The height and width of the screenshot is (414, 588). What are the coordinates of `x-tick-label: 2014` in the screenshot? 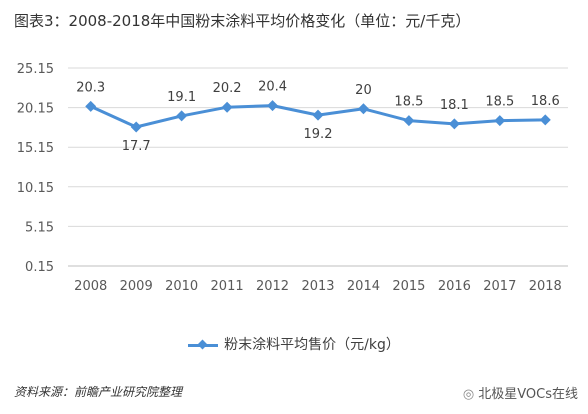 It's located at (363, 286).